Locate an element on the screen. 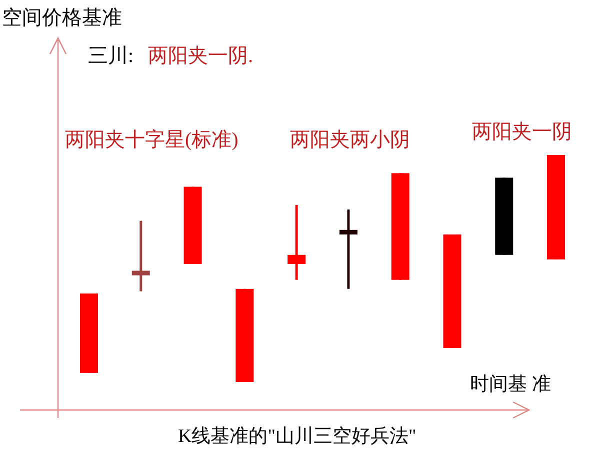  annotation: 两阳夹一阴 is located at coordinates (522, 132).